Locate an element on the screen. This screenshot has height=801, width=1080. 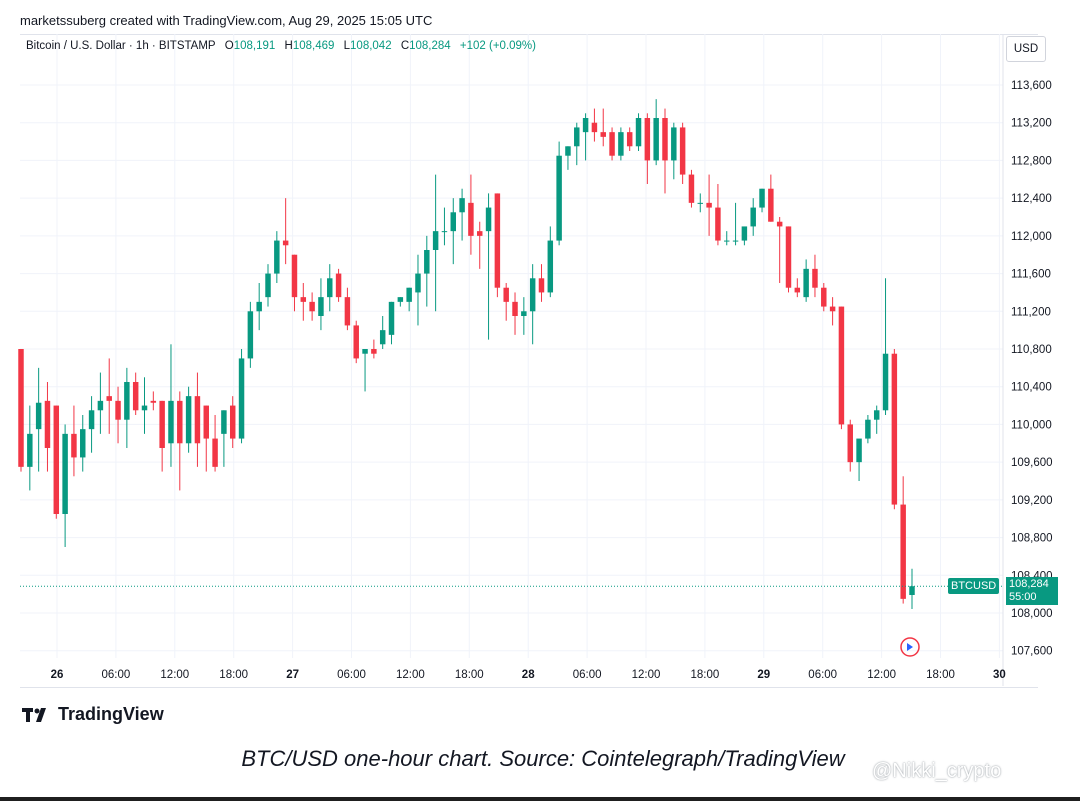
last-price-tag: 108,284 55:00 is located at coordinates (1032, 591).